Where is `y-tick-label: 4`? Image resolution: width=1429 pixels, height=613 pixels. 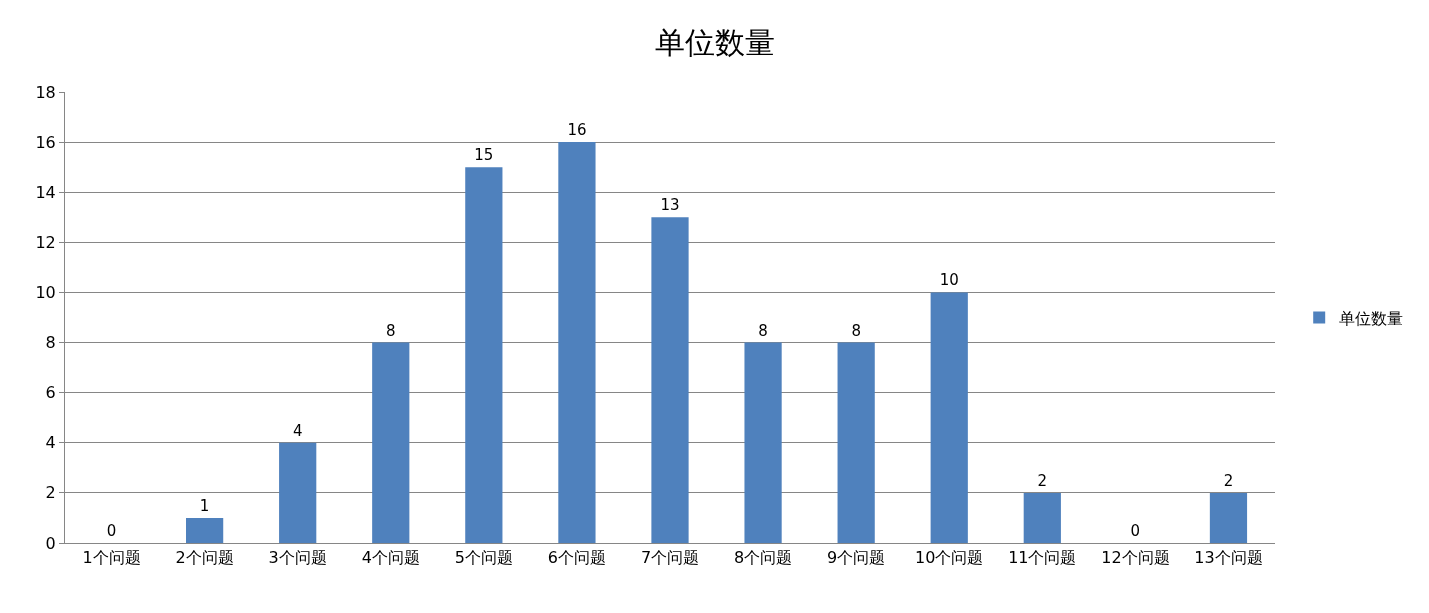
y-tick-label: 4 is located at coordinates (50, 443).